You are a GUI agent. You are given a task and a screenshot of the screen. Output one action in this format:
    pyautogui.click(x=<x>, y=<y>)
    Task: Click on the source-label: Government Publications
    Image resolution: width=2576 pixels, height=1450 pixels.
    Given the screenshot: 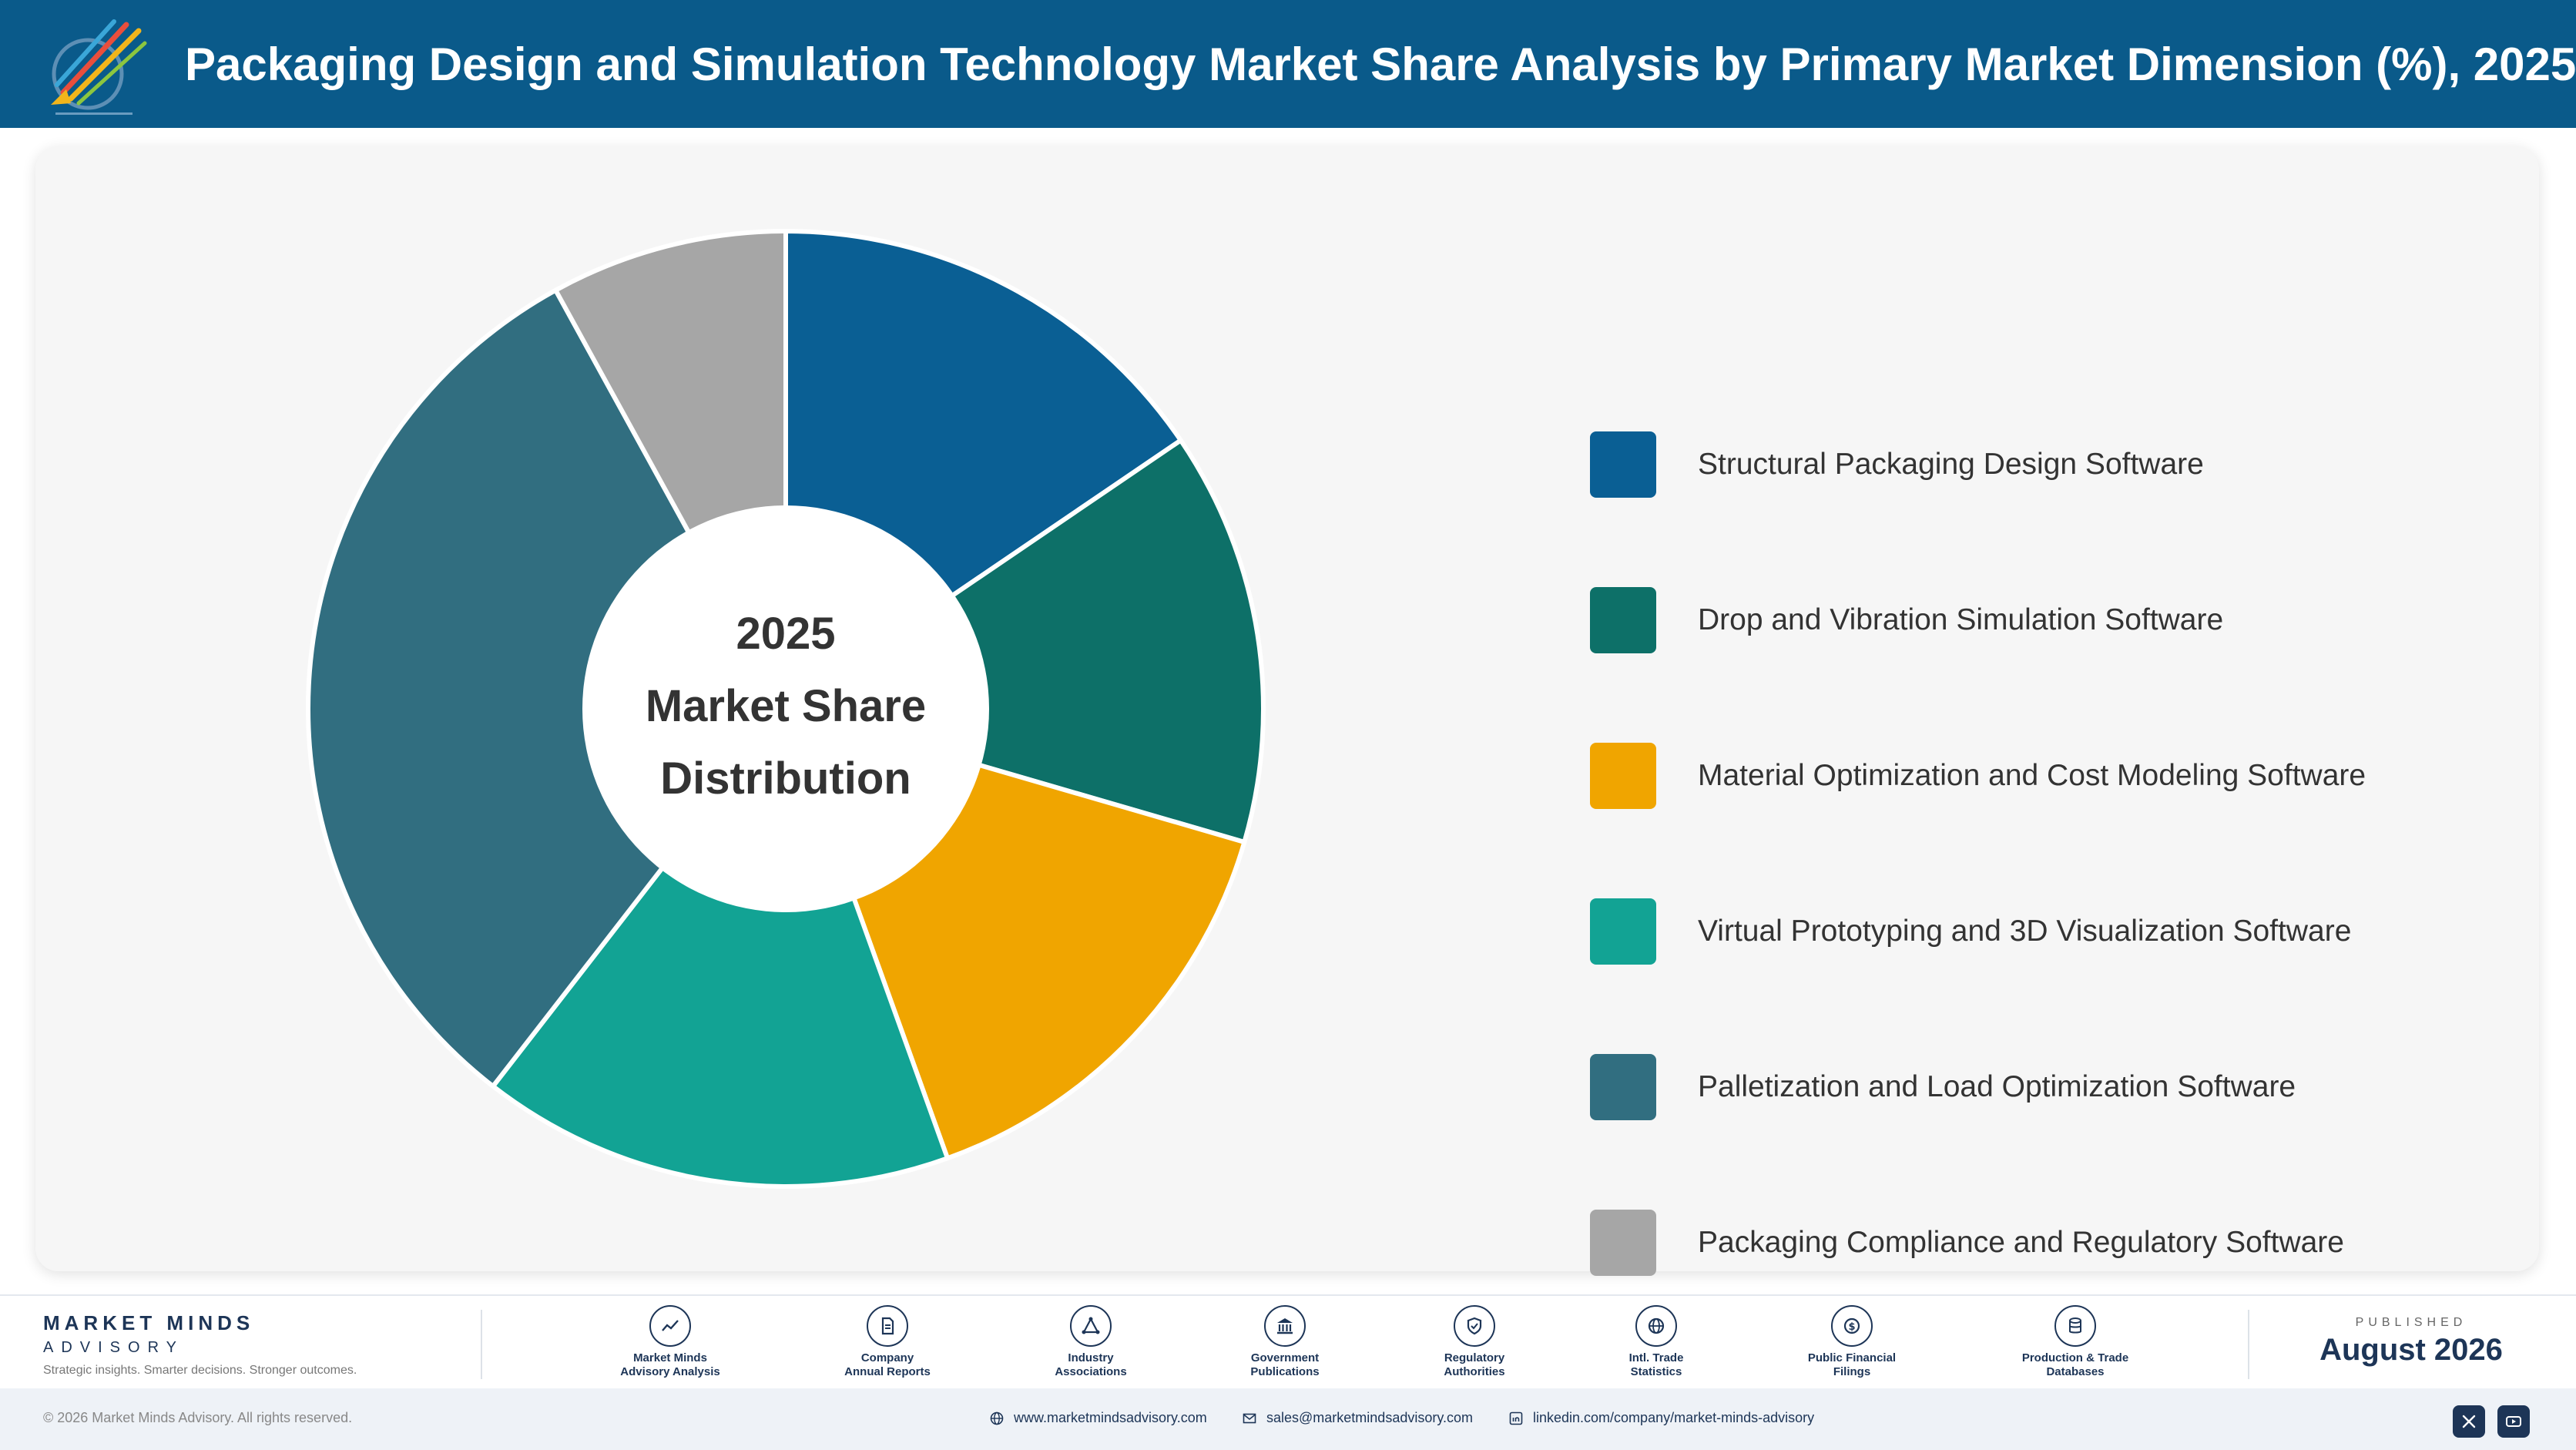 What is the action you would take?
    pyautogui.click(x=1285, y=1364)
    